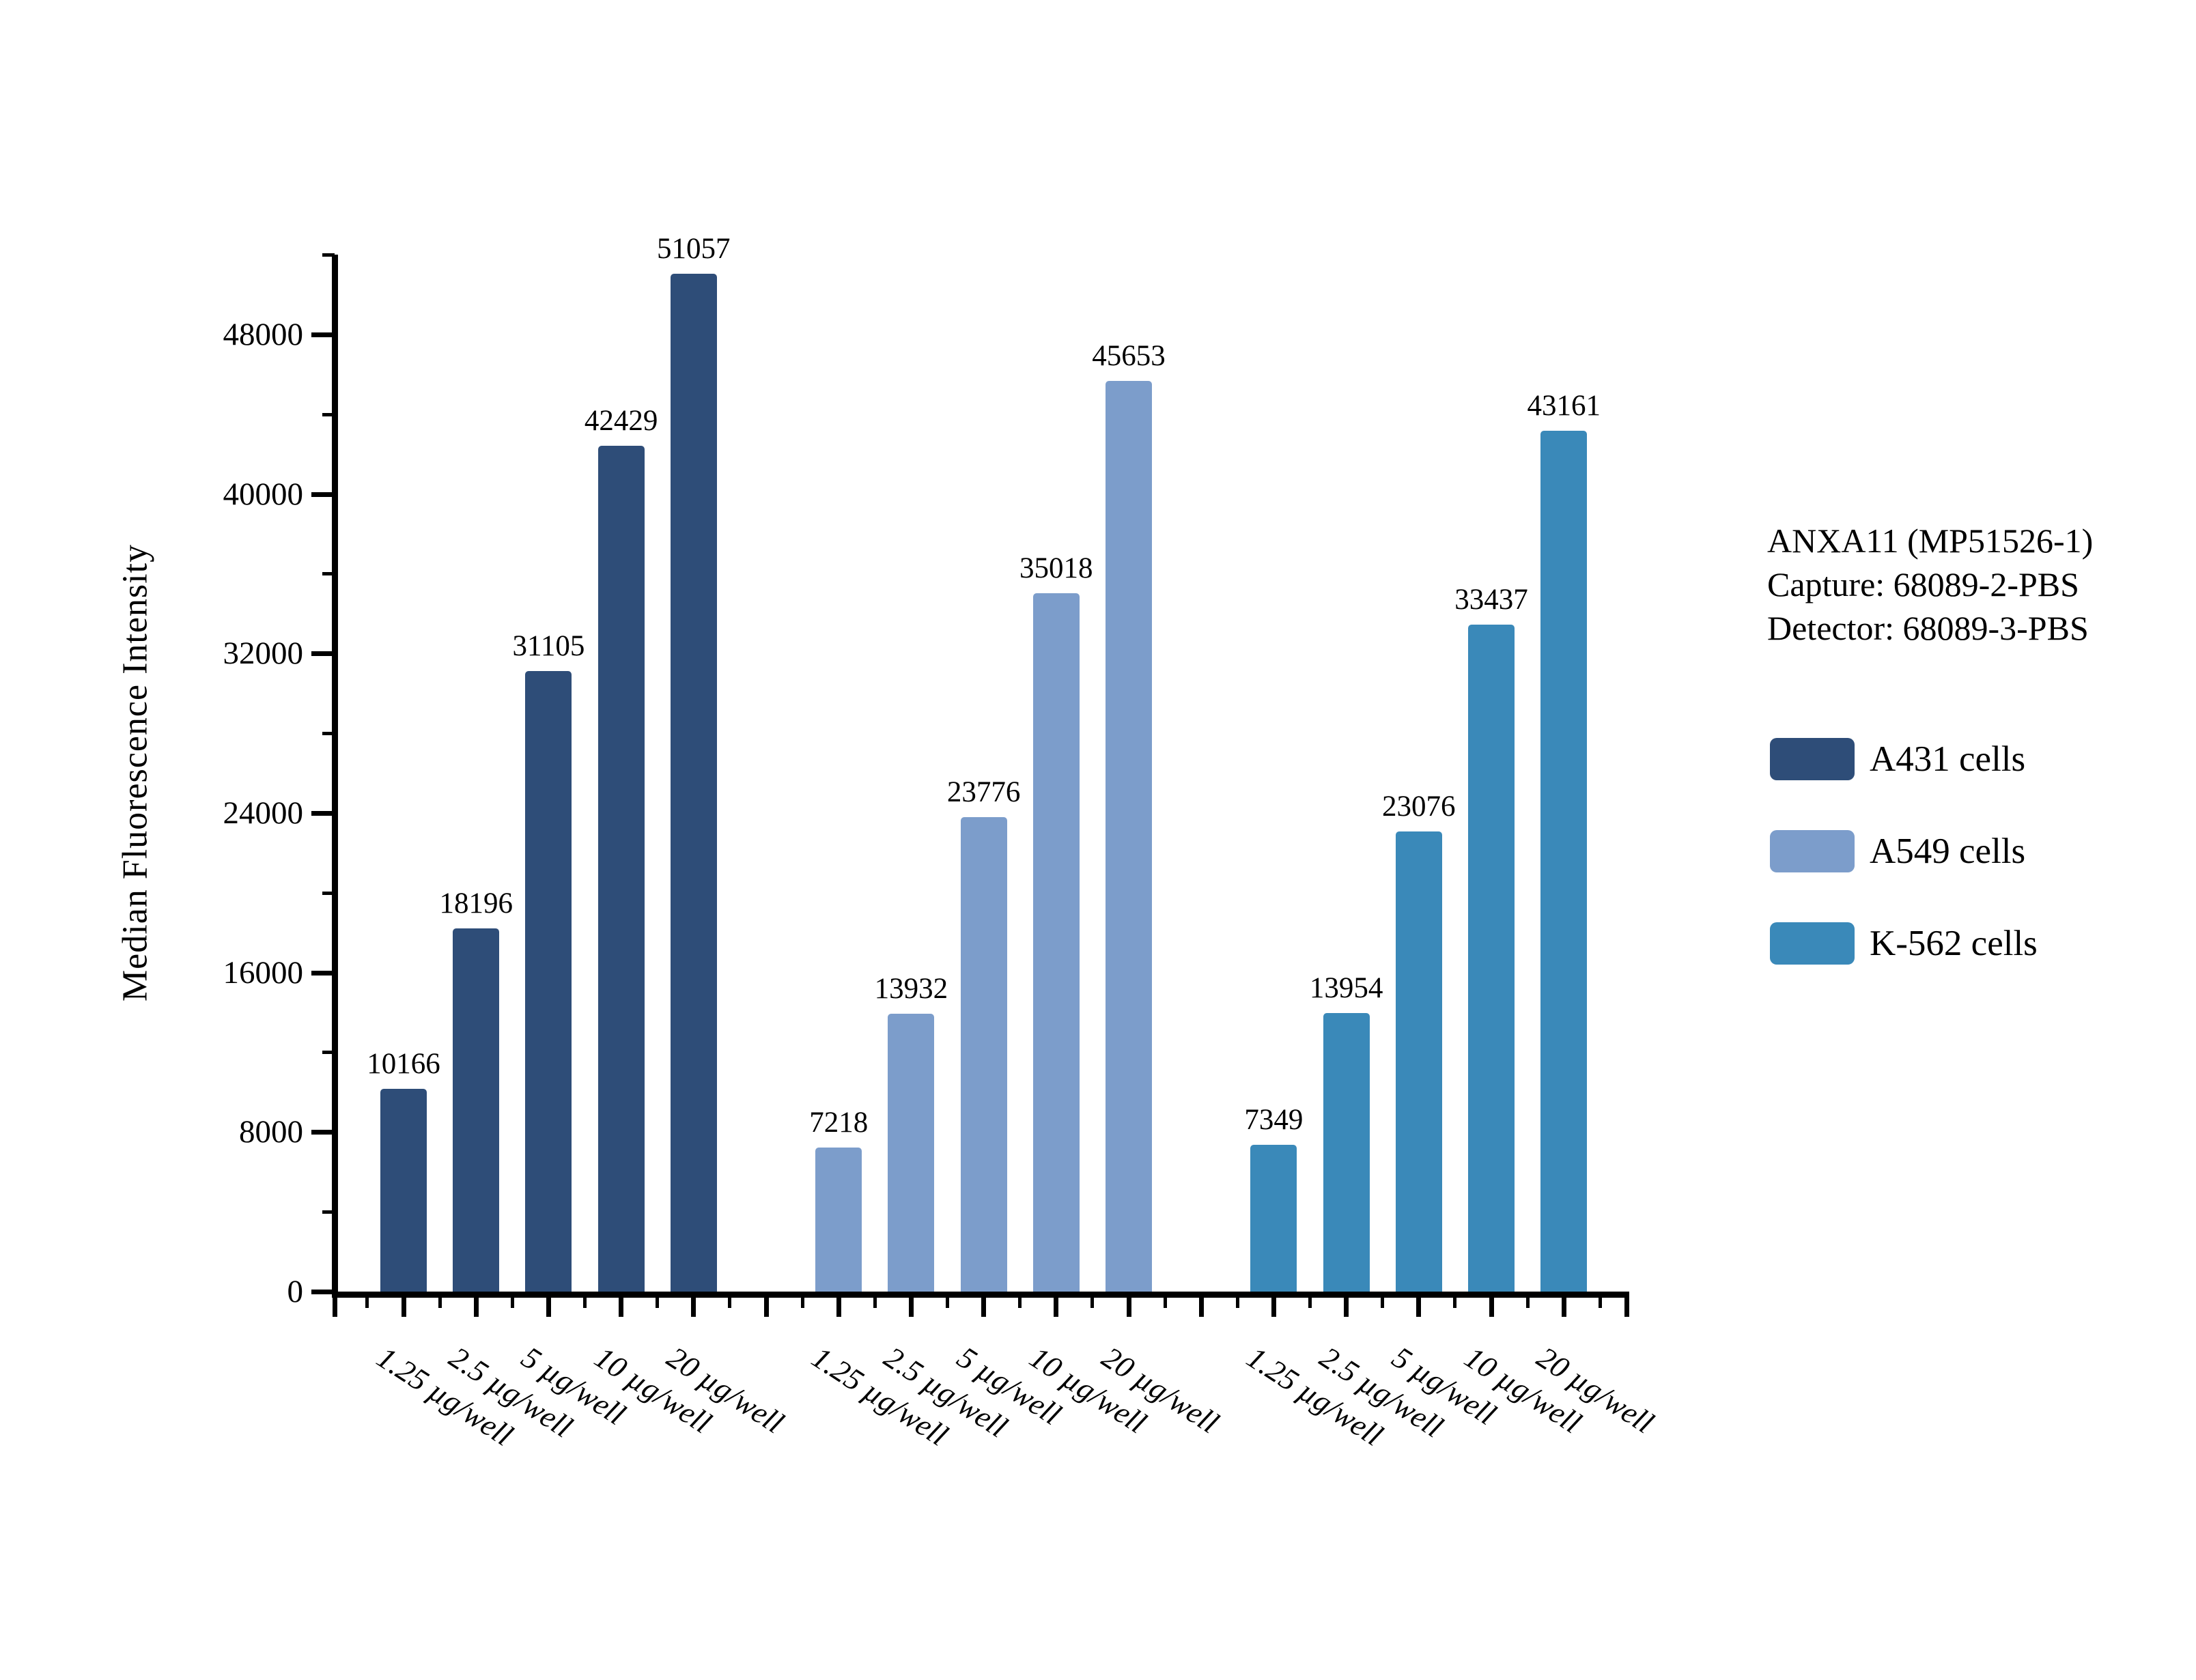 The image size is (2196, 1680). I want to click on bar-A431-10 µg/well, so click(621, 868).